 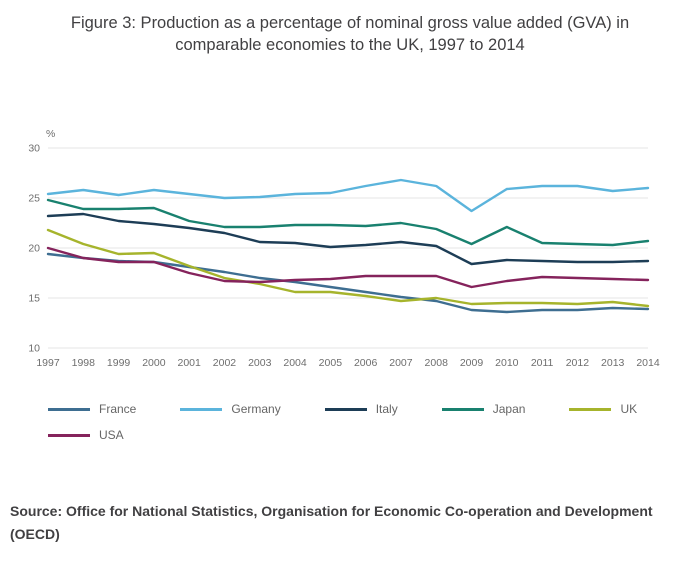 What do you see at coordinates (34, 199) in the screenshot?
I see `y-tick-label: 25` at bounding box center [34, 199].